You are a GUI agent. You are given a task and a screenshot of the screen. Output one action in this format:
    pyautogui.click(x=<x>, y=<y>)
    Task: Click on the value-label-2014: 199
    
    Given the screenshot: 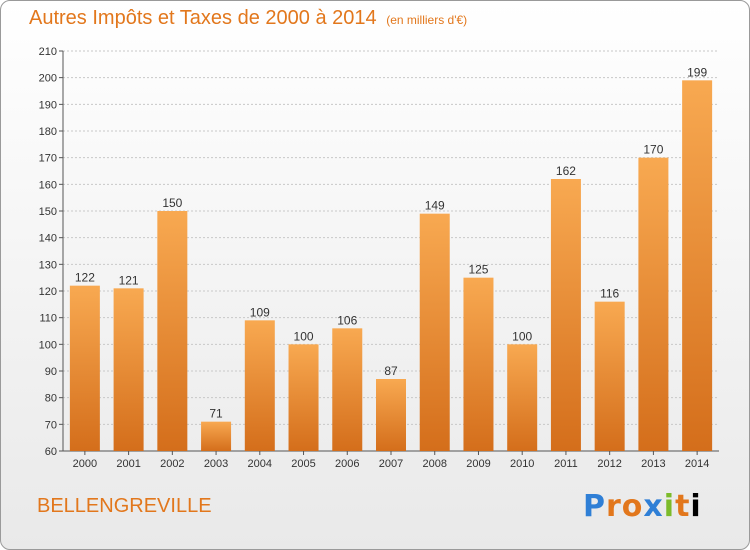 What is the action you would take?
    pyautogui.click(x=697, y=72)
    